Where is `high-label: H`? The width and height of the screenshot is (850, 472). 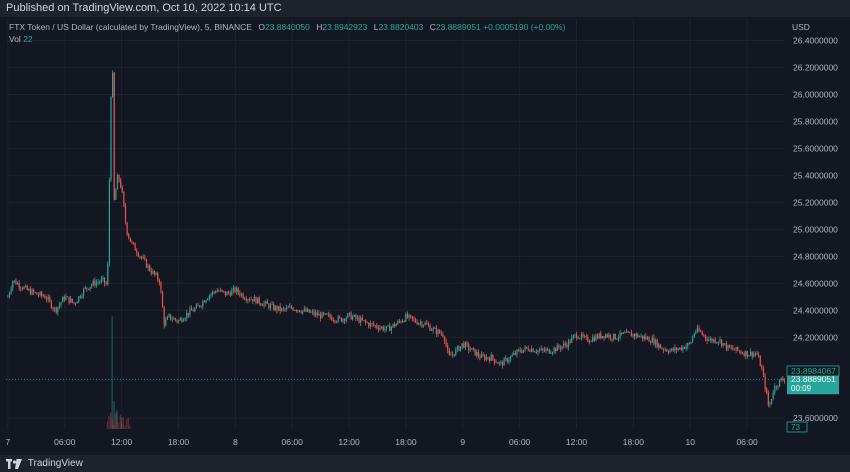 high-label: H is located at coordinates (319, 27).